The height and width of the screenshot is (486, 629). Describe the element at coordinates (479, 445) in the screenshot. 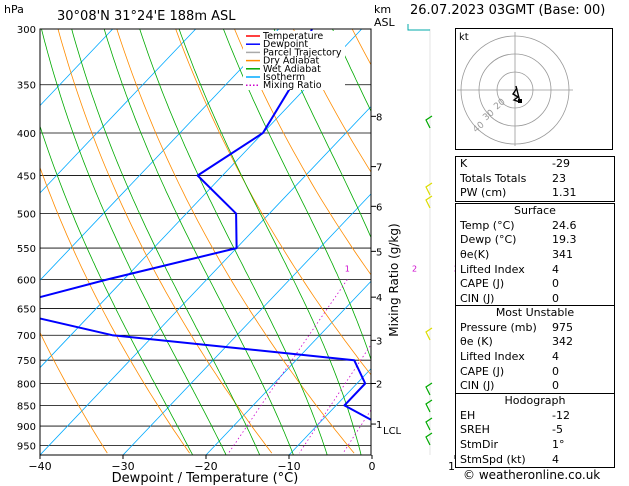

I see `row-label: StmDir` at that location.